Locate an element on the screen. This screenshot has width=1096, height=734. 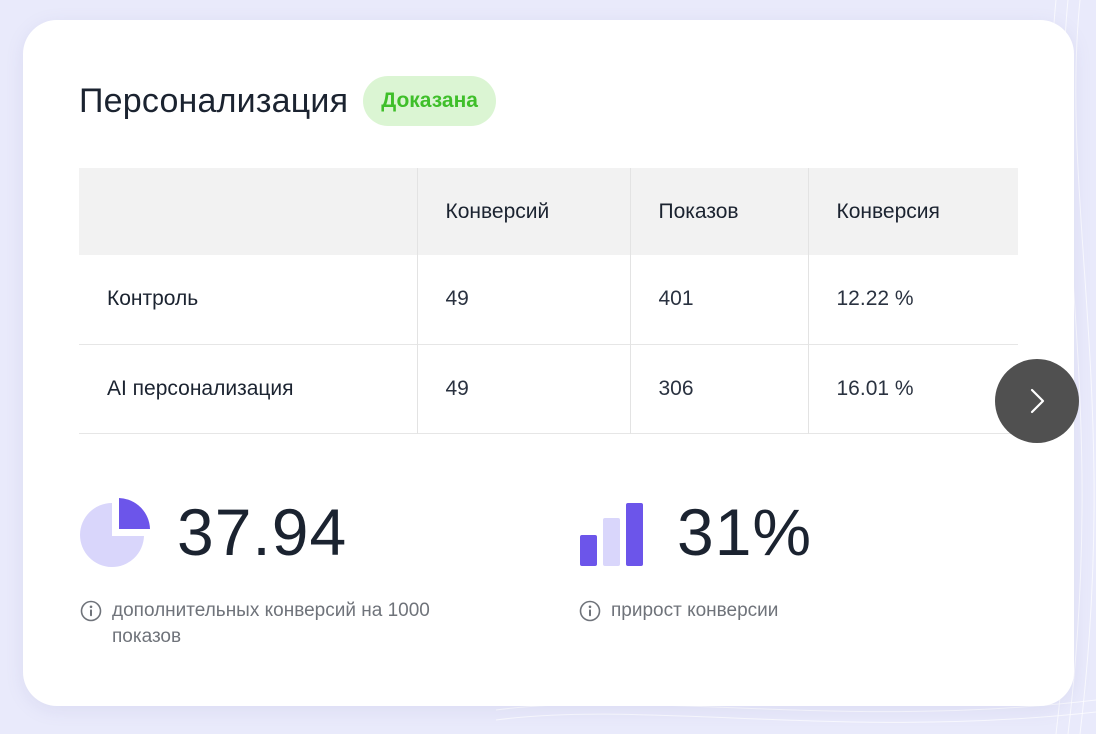
conversion-rate-cell: 12.22 % is located at coordinates (912, 299).